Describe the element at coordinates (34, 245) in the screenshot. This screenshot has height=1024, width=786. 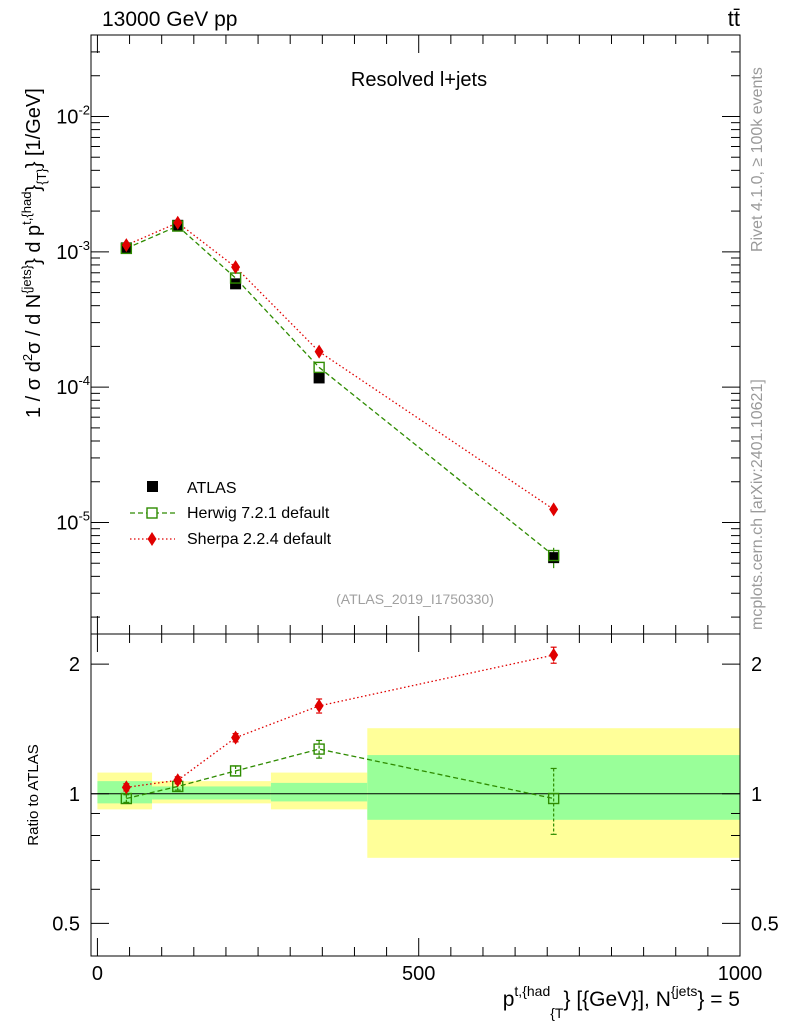
I see `ylabel-part-mid2: } d p` at that location.